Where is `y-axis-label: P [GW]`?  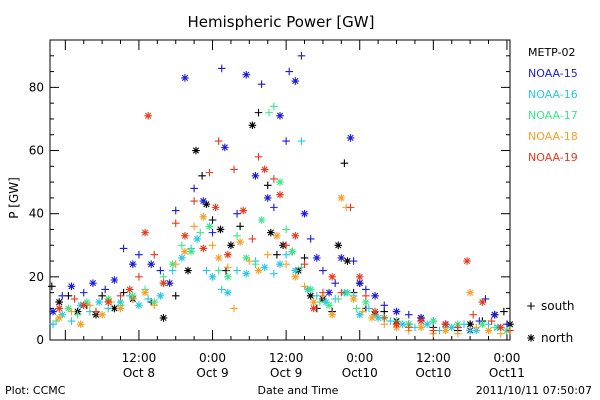 y-axis-label: P [GW] is located at coordinates (14, 198).